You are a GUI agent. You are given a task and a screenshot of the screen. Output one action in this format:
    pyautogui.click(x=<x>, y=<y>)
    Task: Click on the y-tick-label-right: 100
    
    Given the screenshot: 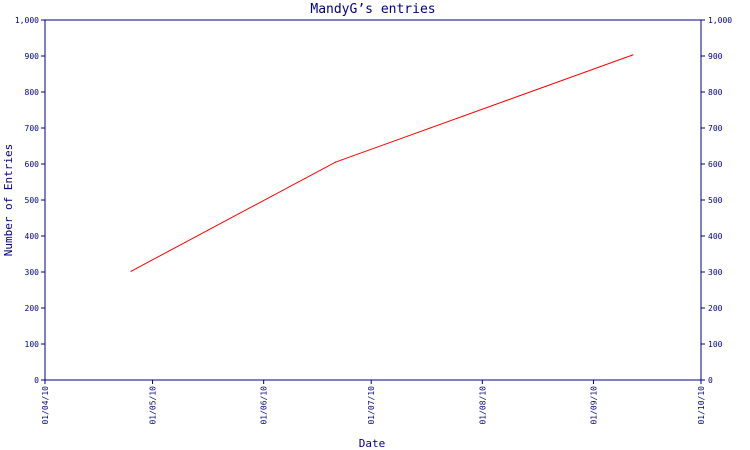 What is the action you would take?
    pyautogui.click(x=715, y=344)
    